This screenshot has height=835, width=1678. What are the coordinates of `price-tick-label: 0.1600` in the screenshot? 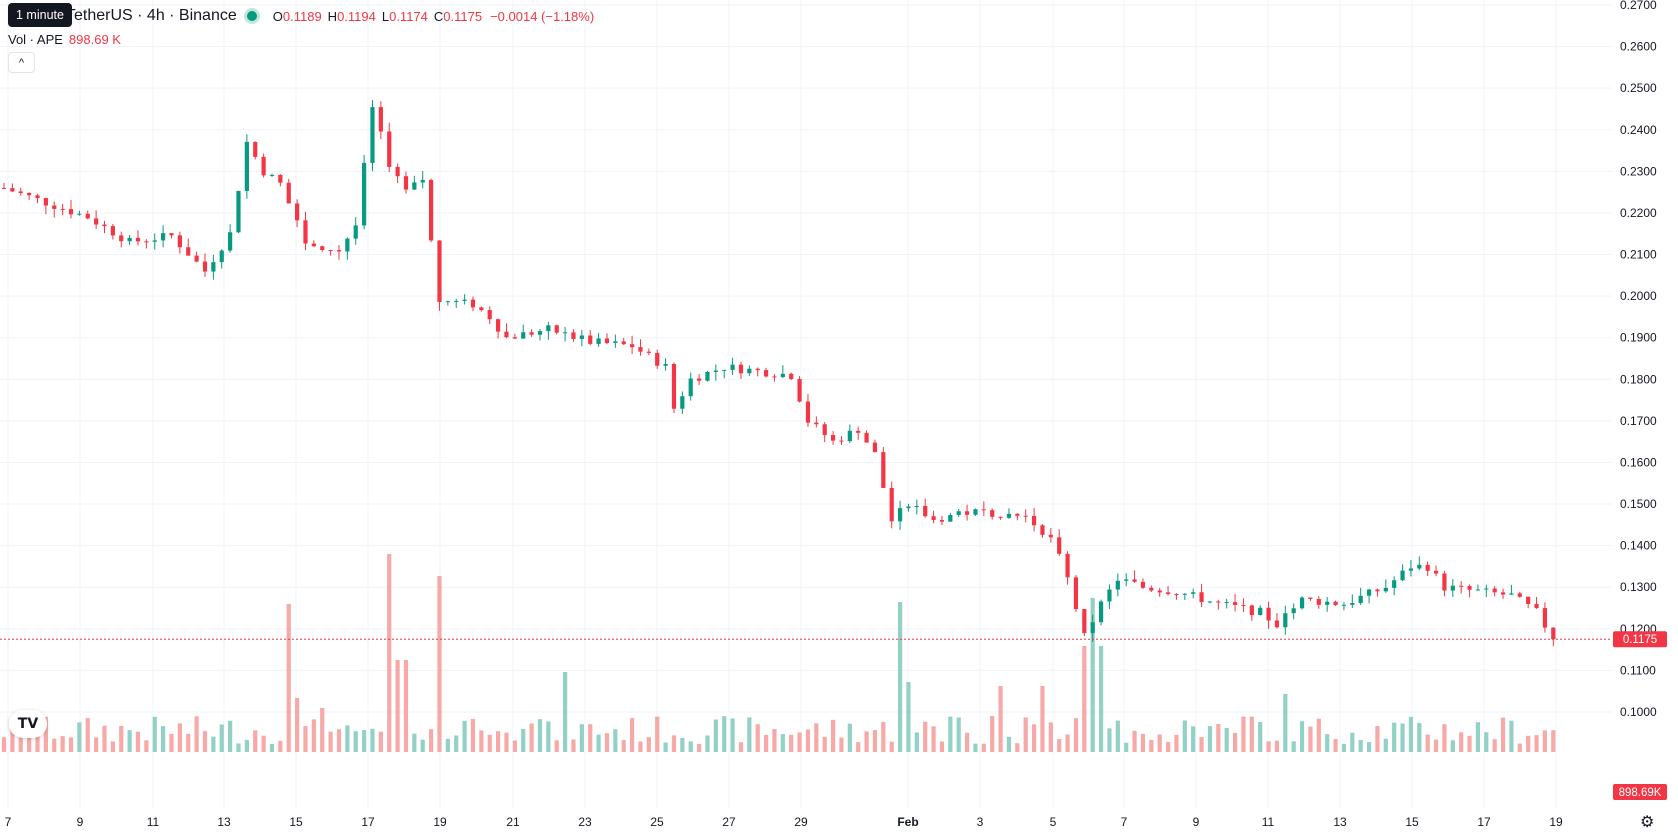 It's located at (1638, 462).